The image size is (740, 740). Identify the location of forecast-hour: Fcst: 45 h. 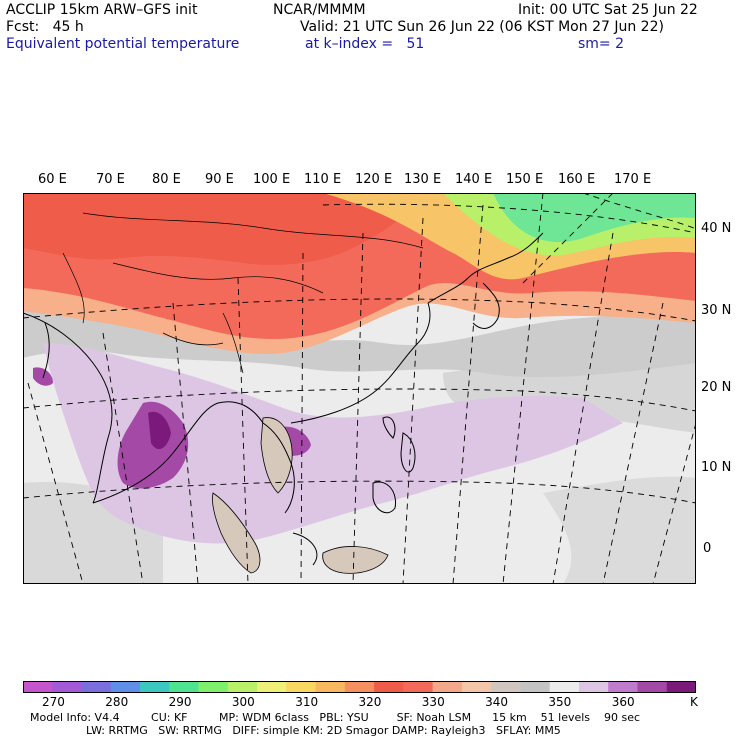
(45, 27).